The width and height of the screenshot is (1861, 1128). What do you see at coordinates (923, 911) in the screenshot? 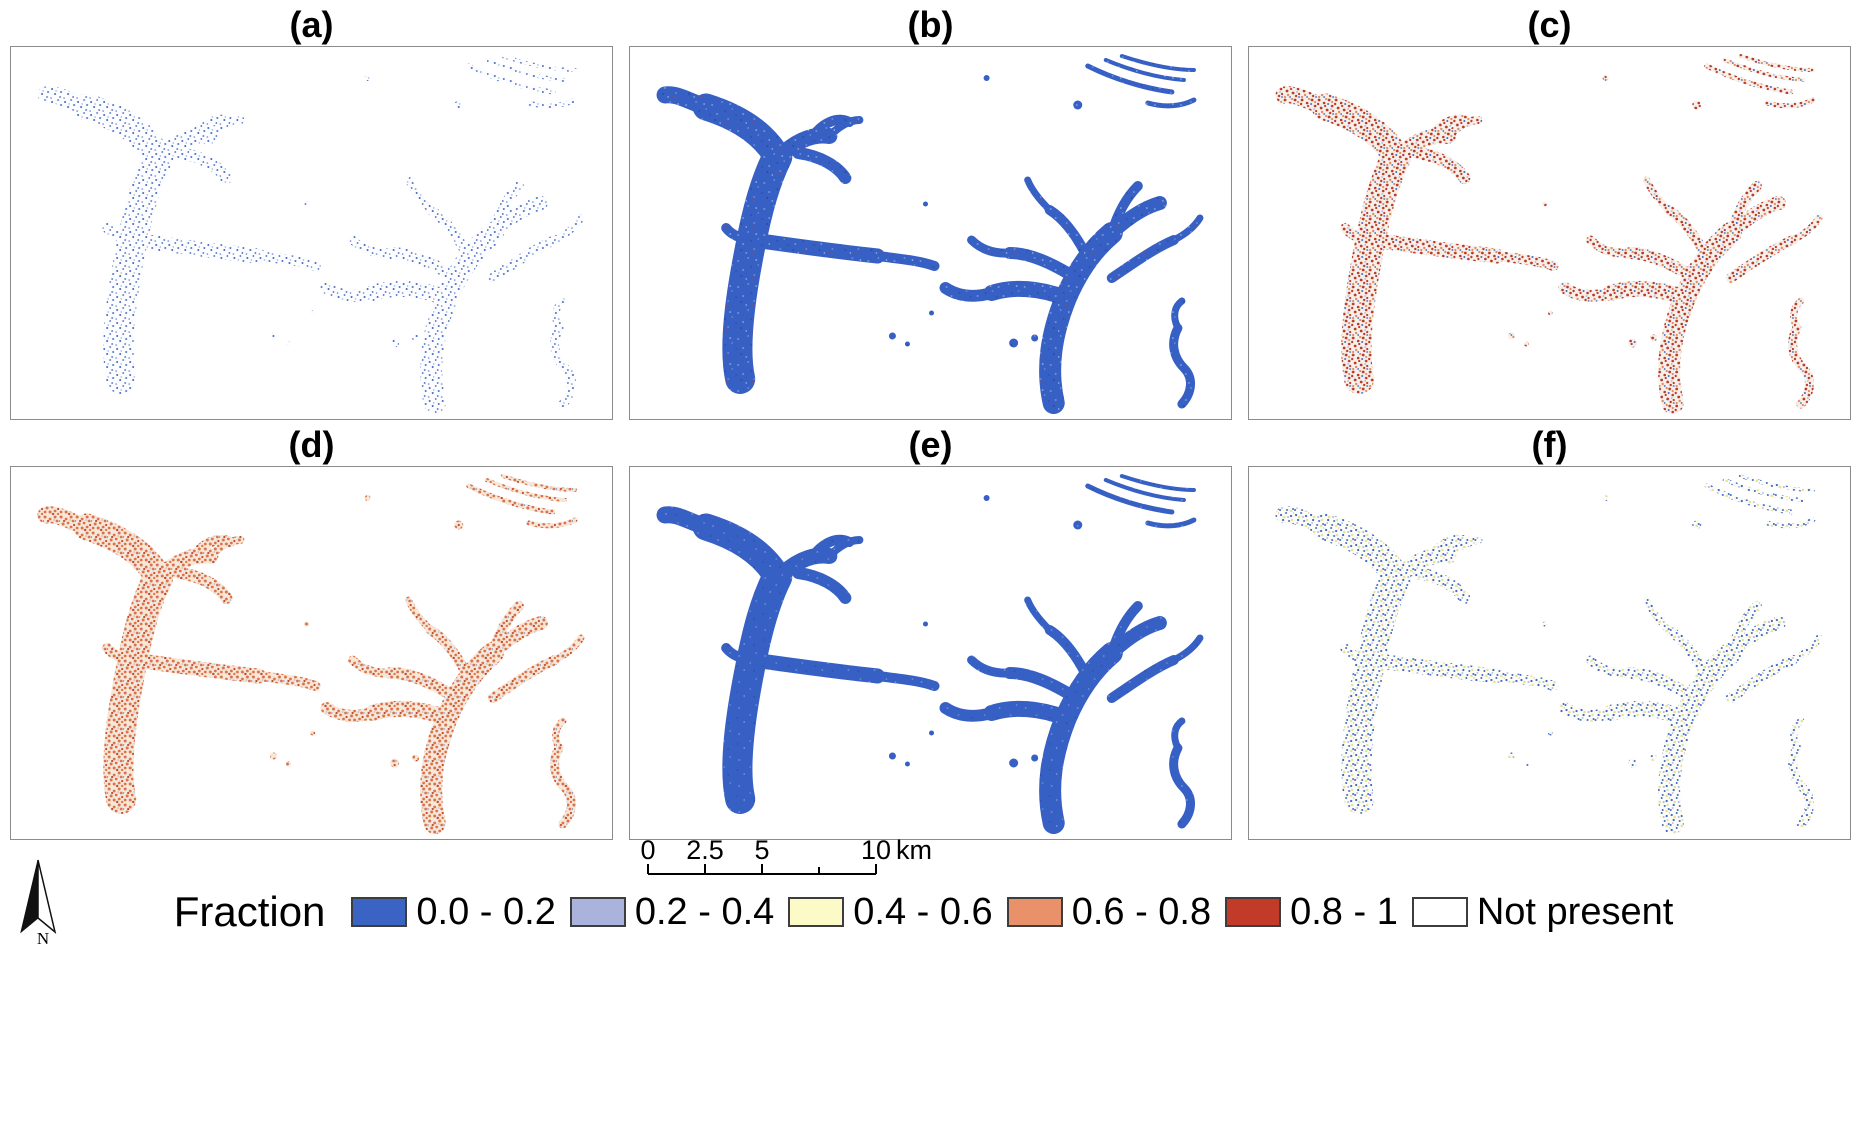
I see `legend-item-label: 0.4 - 0.6` at bounding box center [923, 911].